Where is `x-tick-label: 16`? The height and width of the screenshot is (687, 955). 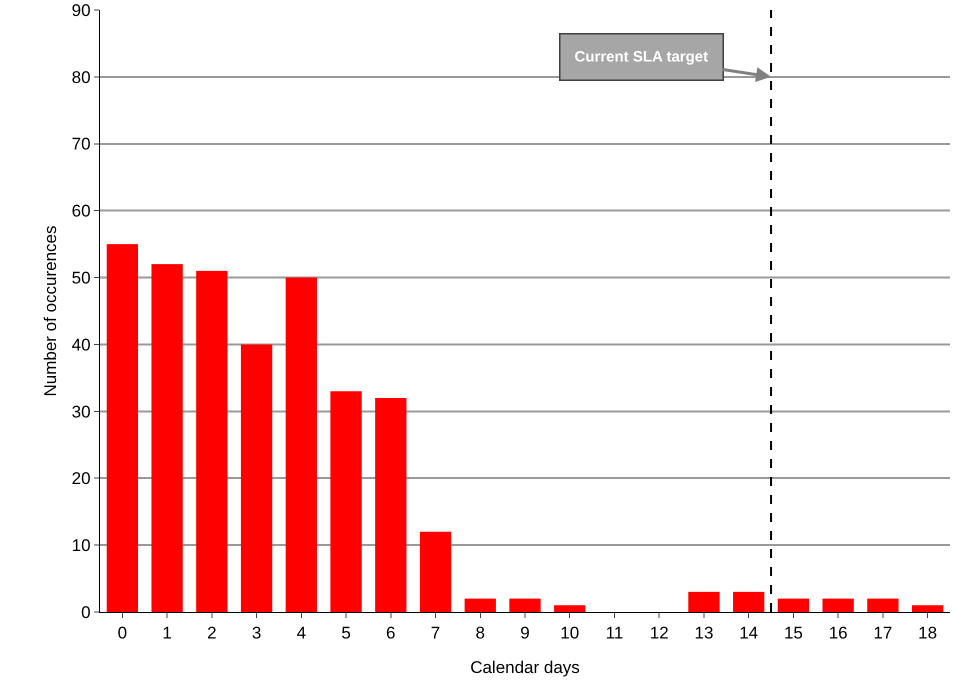 x-tick-label: 16 is located at coordinates (838, 632).